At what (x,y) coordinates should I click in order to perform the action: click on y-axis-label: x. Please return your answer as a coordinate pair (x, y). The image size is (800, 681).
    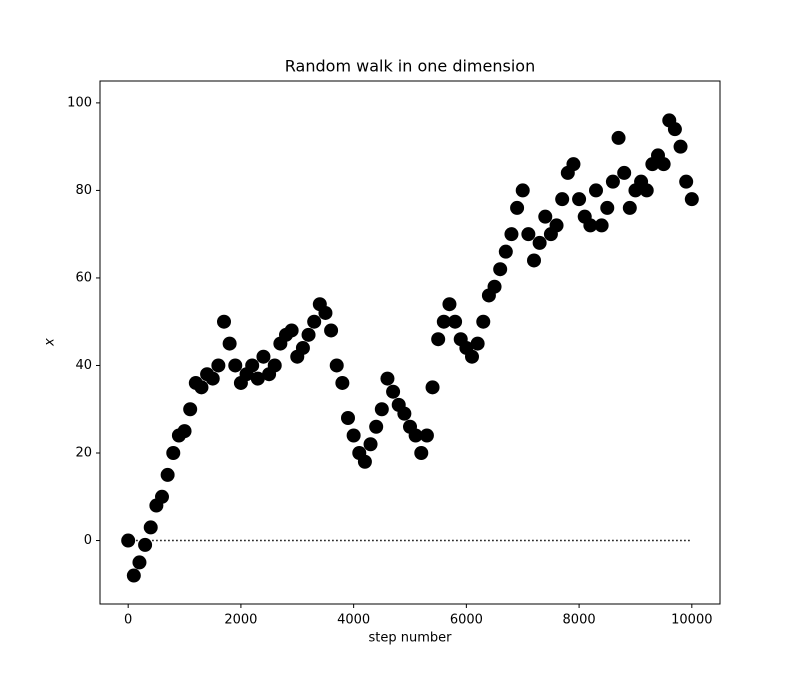
    Looking at the image, I should click on (50, 342).